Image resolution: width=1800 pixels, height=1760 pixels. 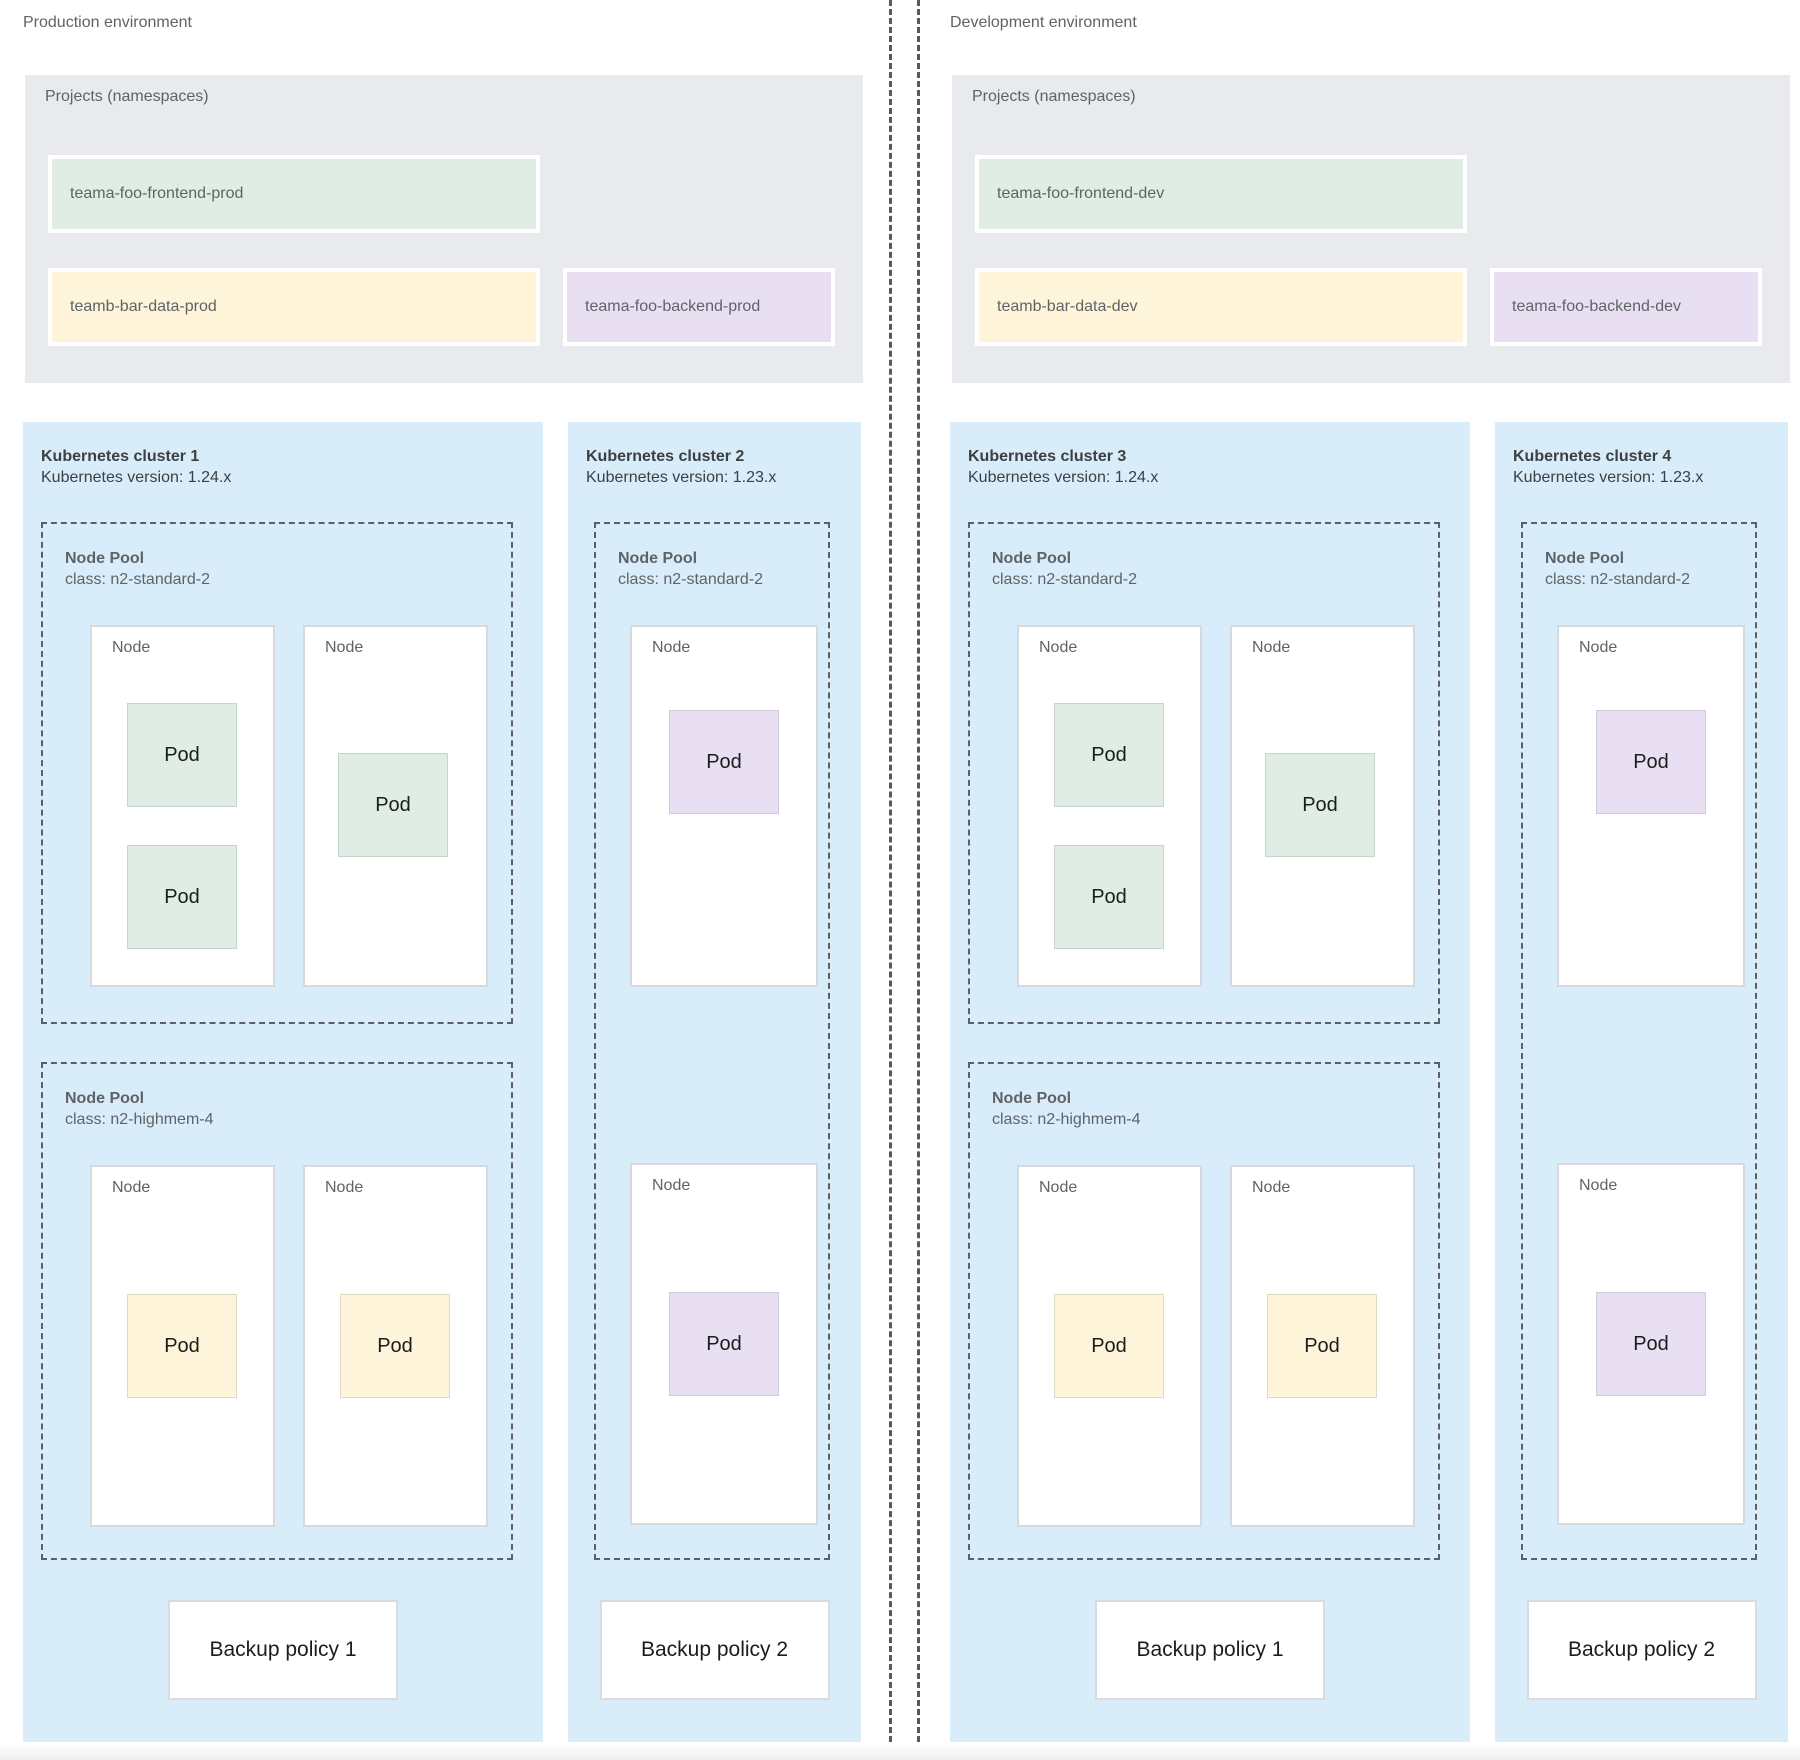 What do you see at coordinates (900, 1752) in the screenshot?
I see `bottom-edge-fade` at bounding box center [900, 1752].